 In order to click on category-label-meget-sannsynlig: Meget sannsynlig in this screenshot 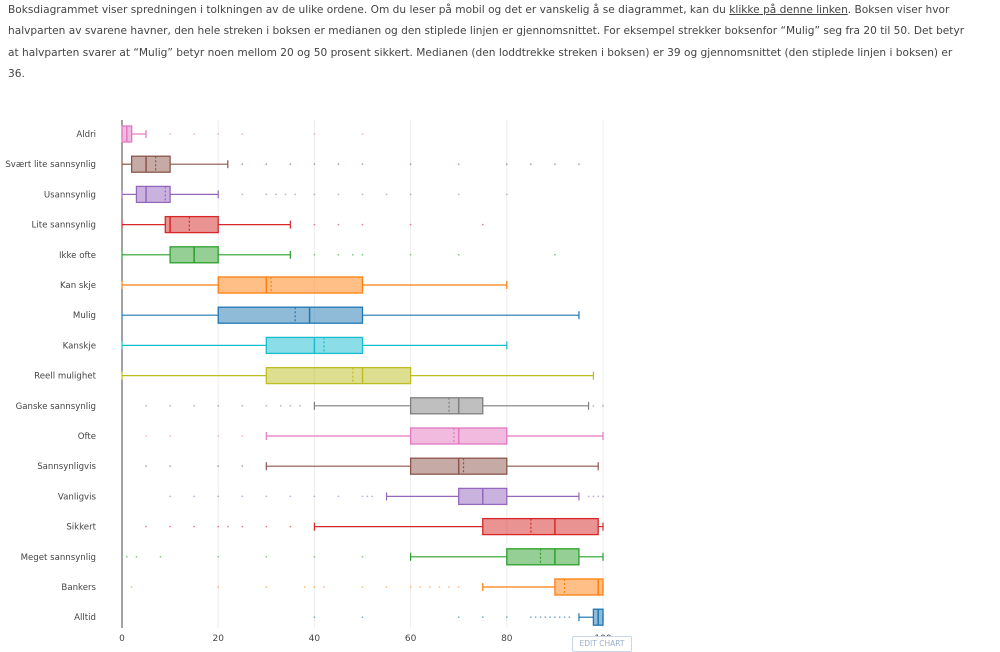, I will do `click(58, 558)`.